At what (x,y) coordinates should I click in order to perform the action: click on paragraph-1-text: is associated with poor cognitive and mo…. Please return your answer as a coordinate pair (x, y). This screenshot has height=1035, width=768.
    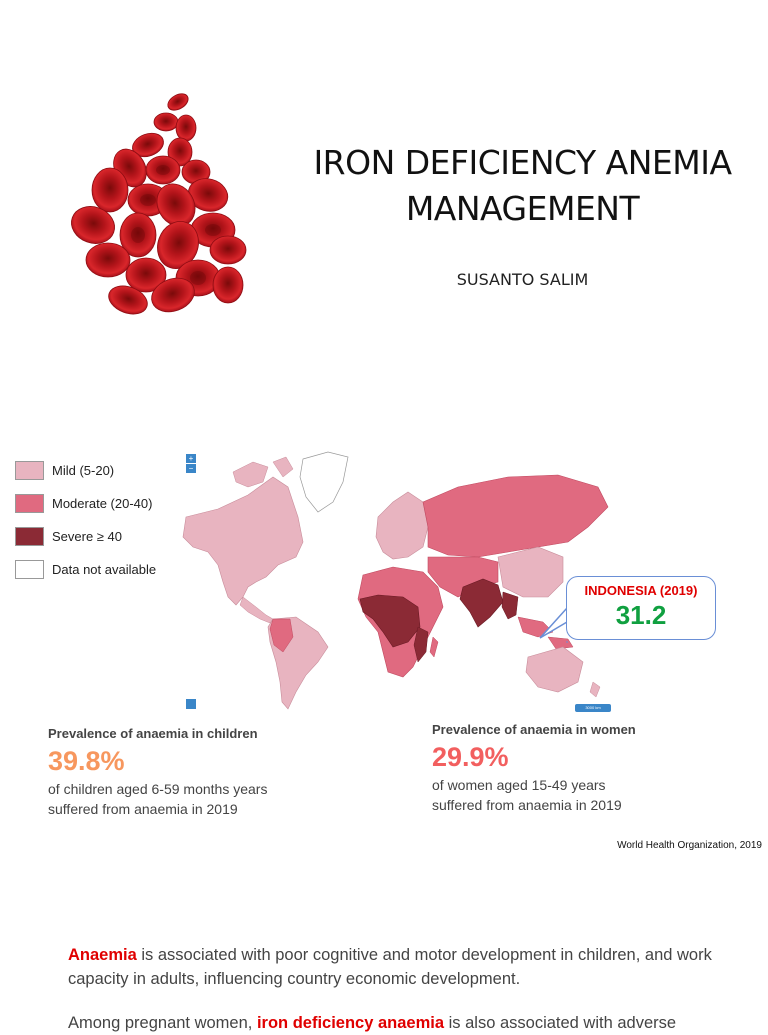
    Looking at the image, I should click on (390, 967).